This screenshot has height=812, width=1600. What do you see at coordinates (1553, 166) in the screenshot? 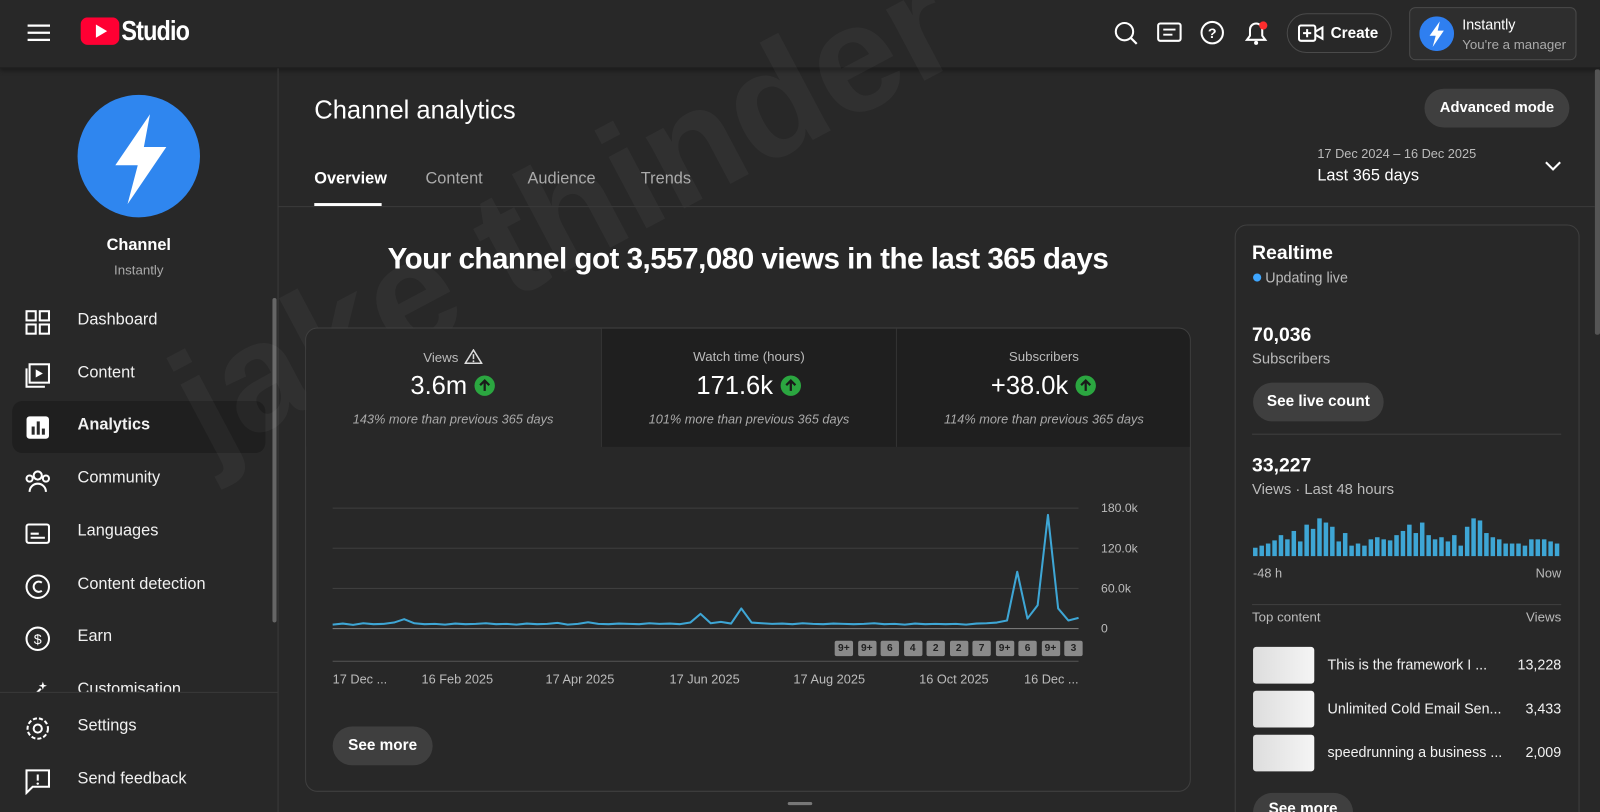
I see `period-dropdown-icon` at bounding box center [1553, 166].